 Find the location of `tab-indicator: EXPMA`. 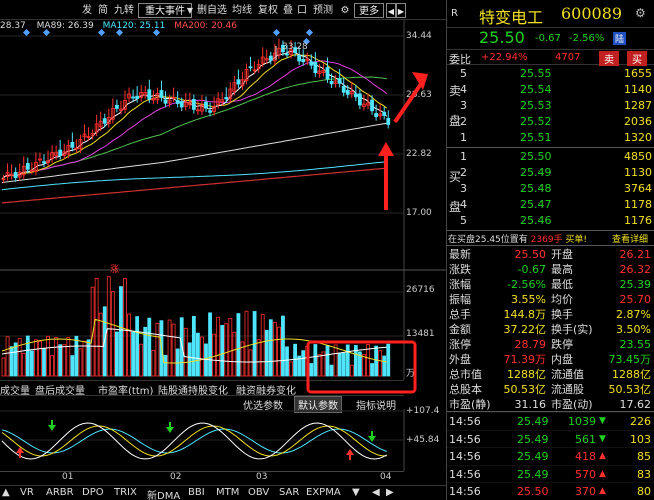

tab-indicator: EXPMA is located at coordinates (323, 492).